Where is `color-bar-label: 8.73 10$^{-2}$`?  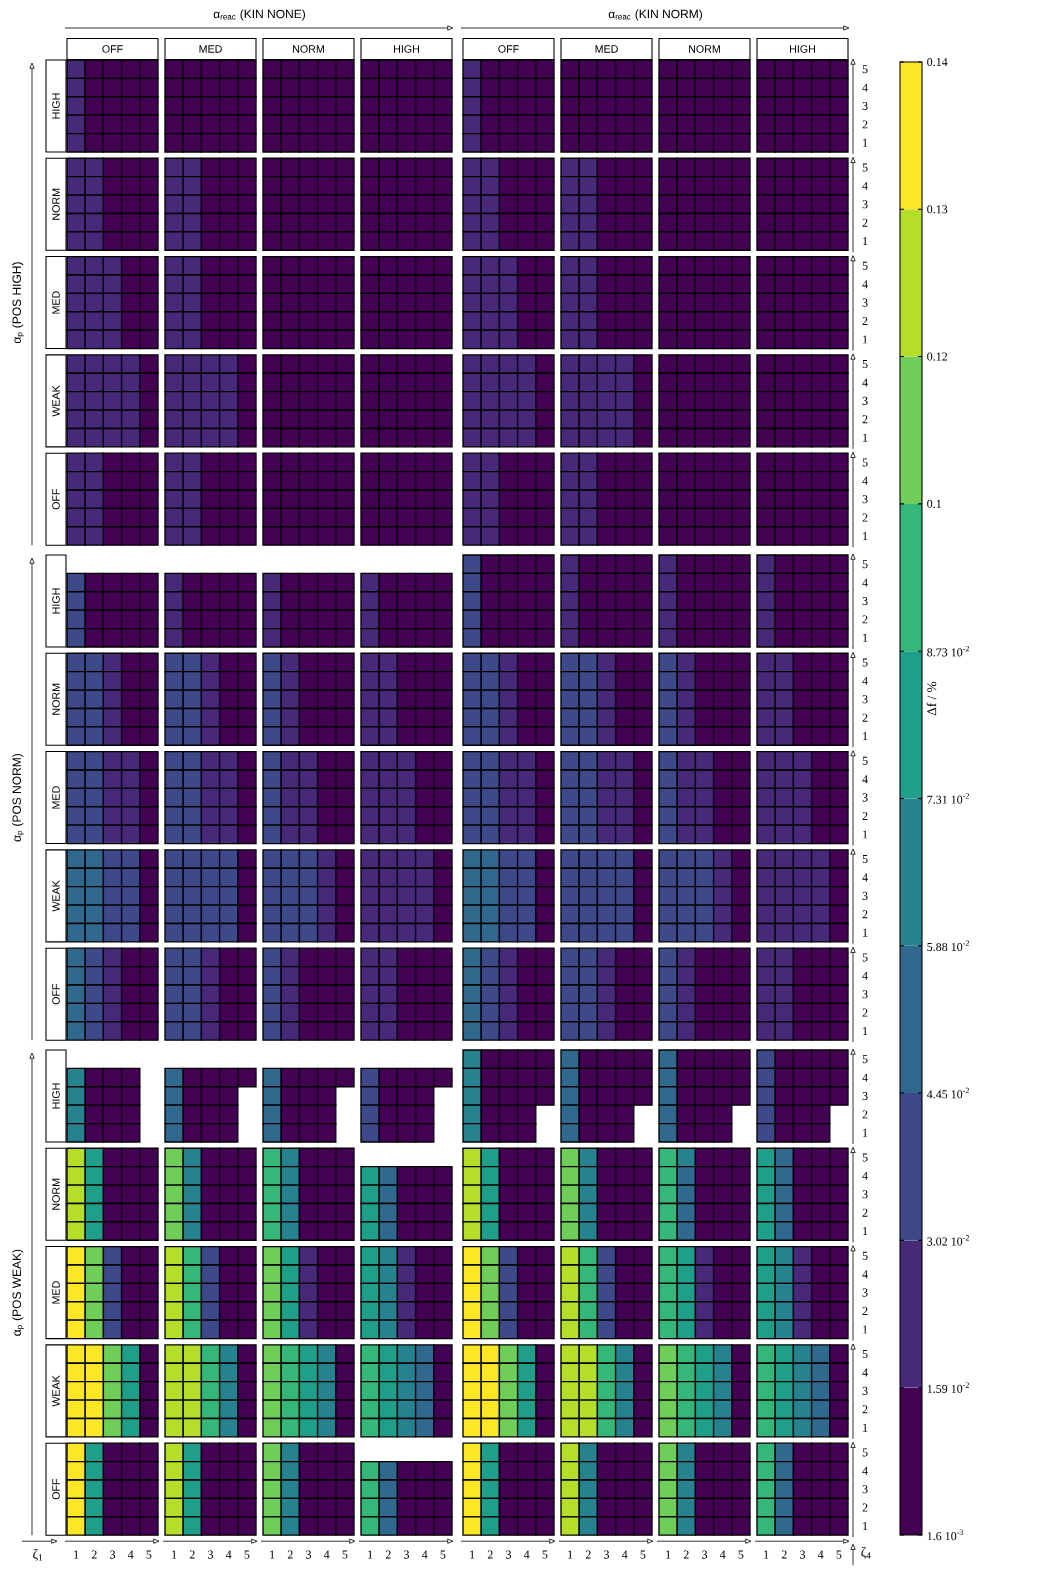 color-bar-label: 8.73 10$^{-2}$ is located at coordinates (948, 651).